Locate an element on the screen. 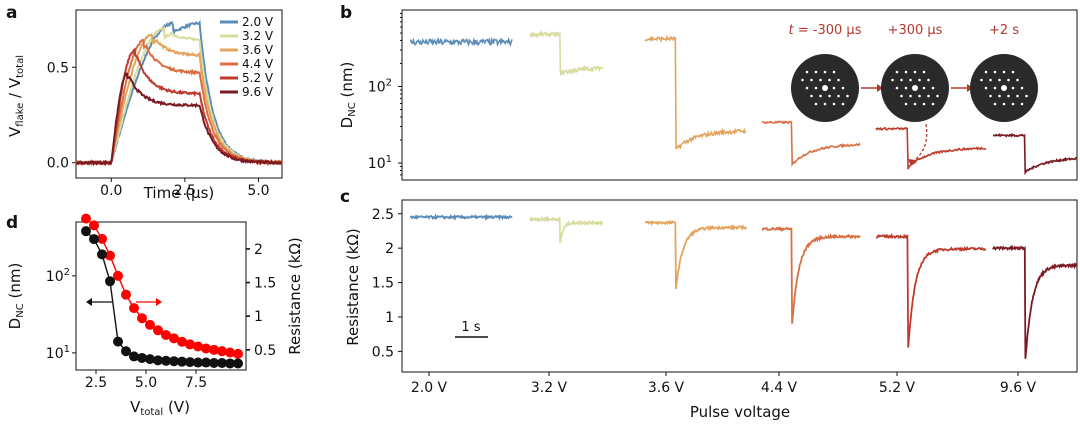 This screenshot has height=426, width=1080. b-ytick-exp: 2 is located at coordinates (389, 83).